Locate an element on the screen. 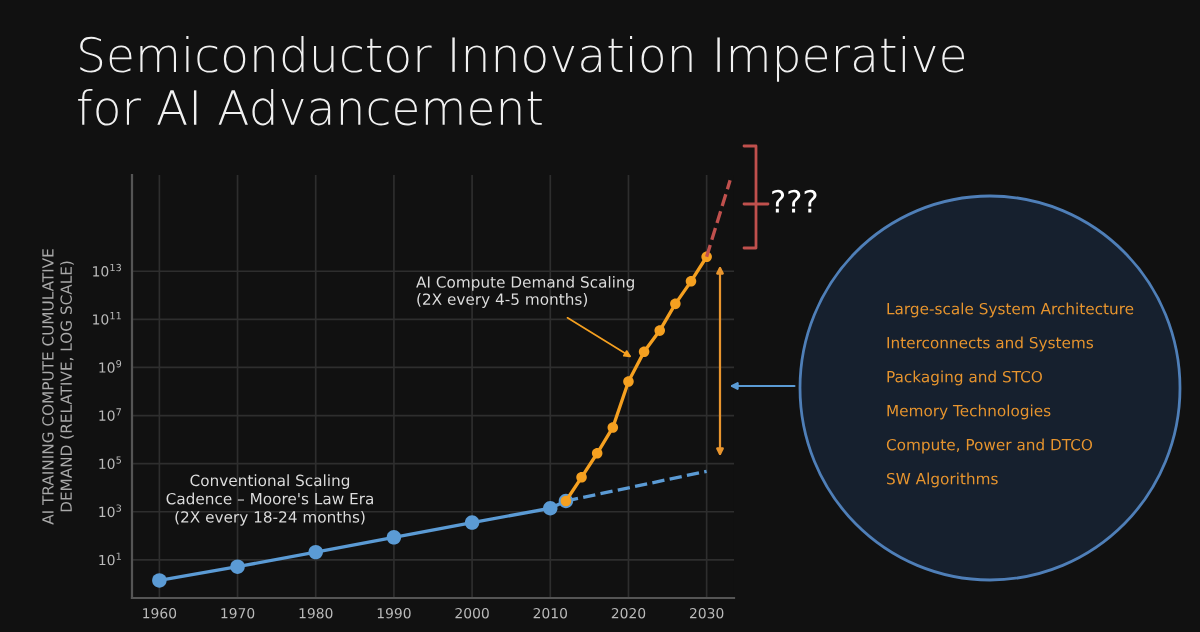  chart-title: Semiconductor Innovation Imperative for AI Advancement is located at coordinates (521, 81).